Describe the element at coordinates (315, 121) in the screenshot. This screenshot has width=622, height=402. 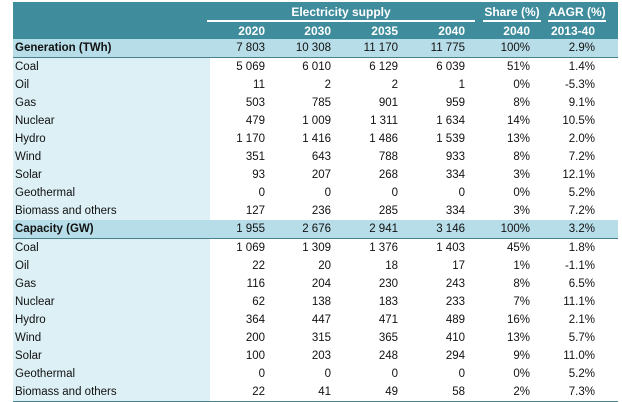
I see `table-row: Nuclear 479 1 009 1 311 1 634 14% 10.5%` at that location.